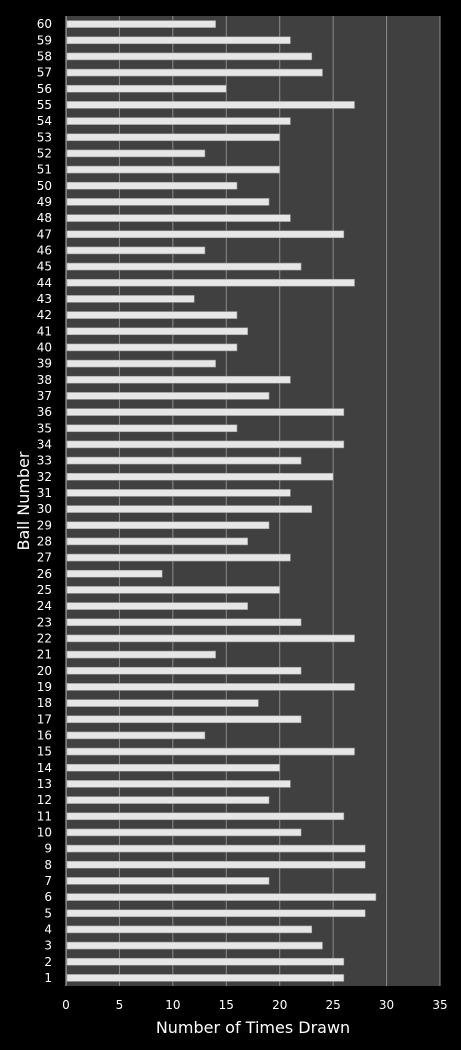  What do you see at coordinates (226, 1005) in the screenshot?
I see `x-tick-label: 15` at bounding box center [226, 1005].